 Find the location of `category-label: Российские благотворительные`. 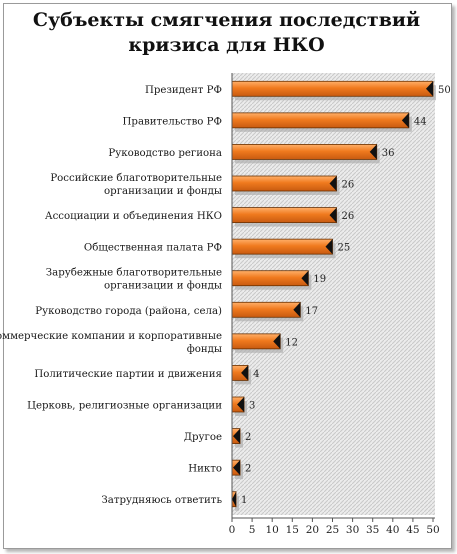

category-label: Российские благотворительные is located at coordinates (136, 178).